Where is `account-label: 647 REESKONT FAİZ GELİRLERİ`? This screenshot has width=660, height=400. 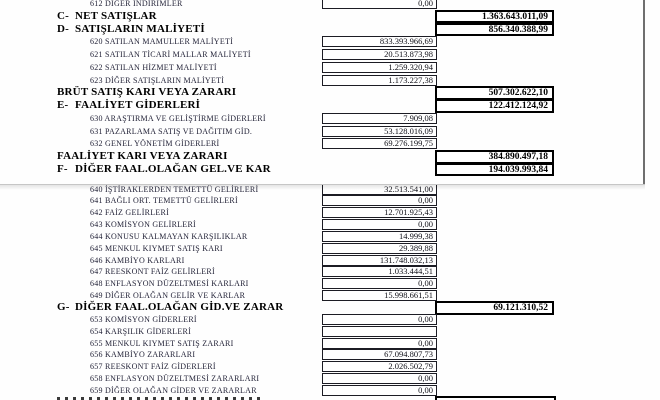
account-label: 647 REESKONT FAİZ GELİRLERİ is located at coordinates (152, 272).